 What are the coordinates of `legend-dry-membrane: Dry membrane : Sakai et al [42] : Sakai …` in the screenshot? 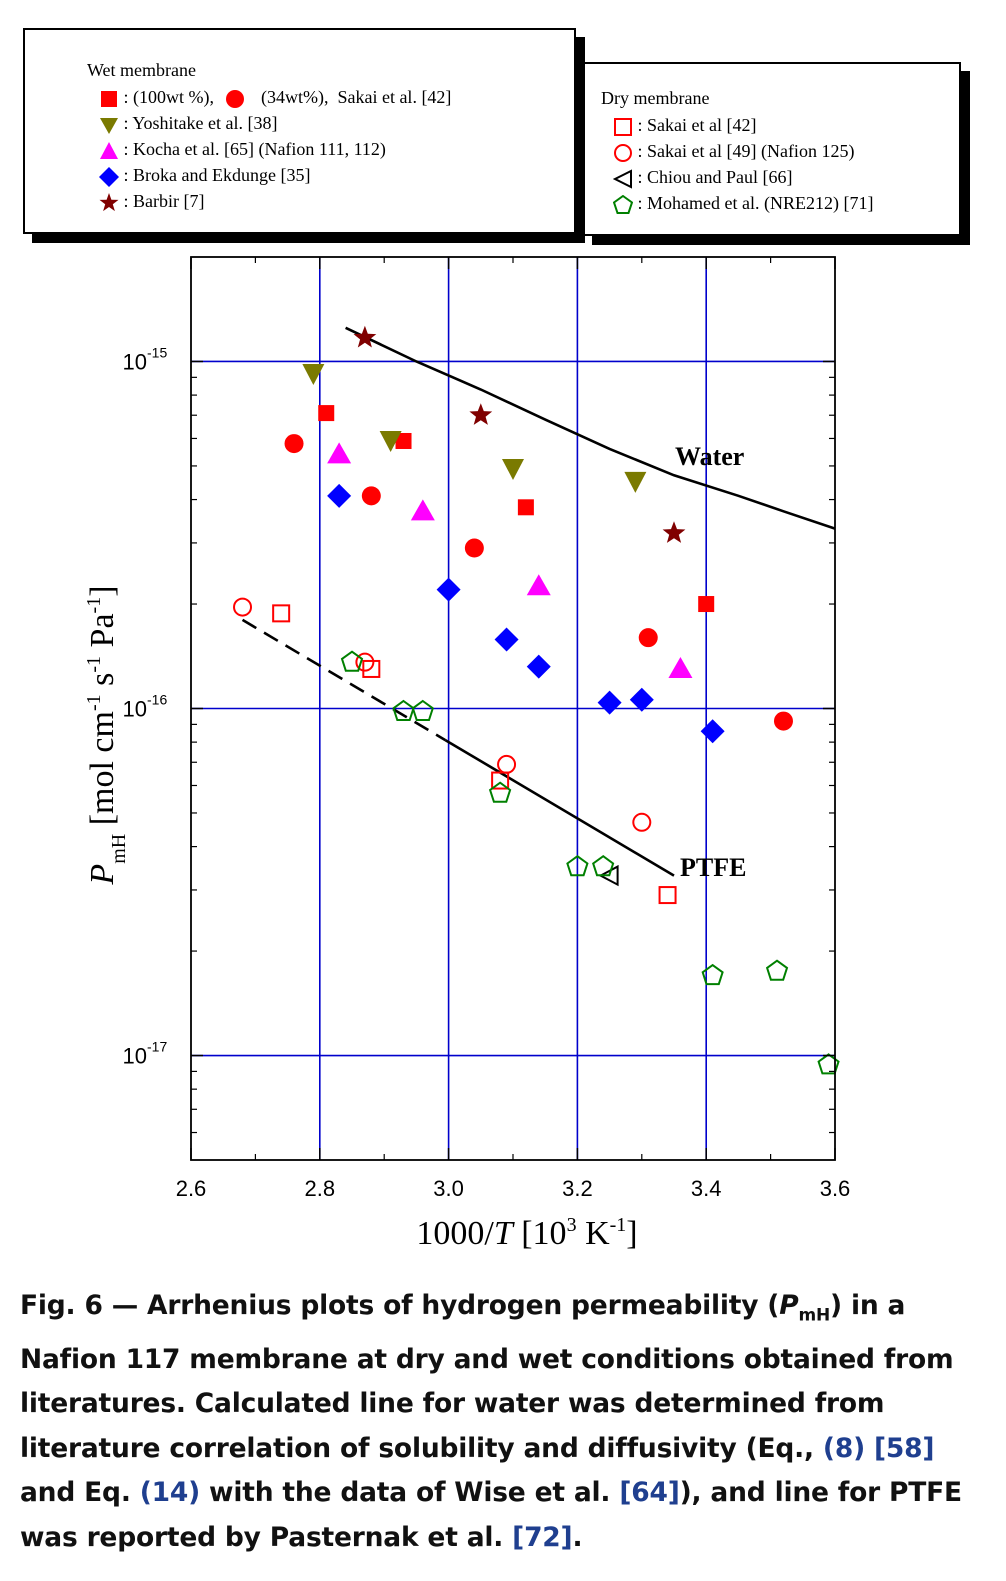 It's located at (772, 149).